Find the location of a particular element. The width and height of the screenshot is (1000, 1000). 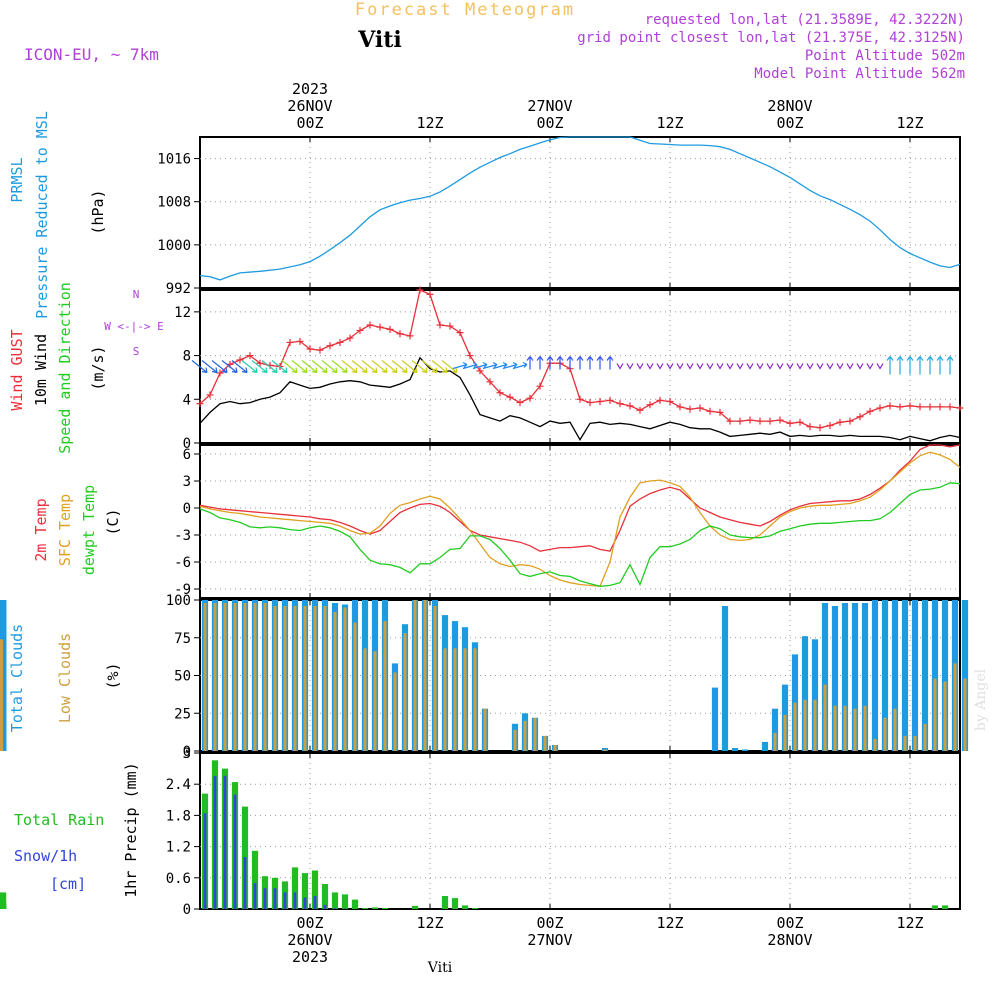

requested-coords: requested lon,lat (21.3589E, 42.3222N) is located at coordinates (805, 20).